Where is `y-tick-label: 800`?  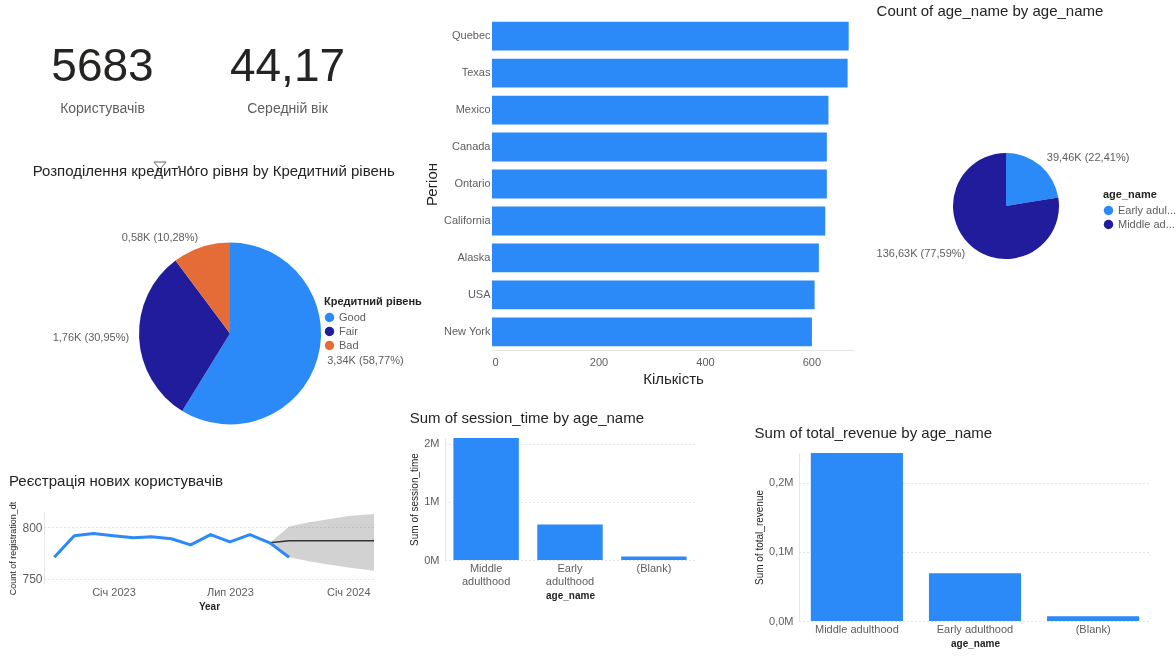 y-tick-label: 800 is located at coordinates (32, 527).